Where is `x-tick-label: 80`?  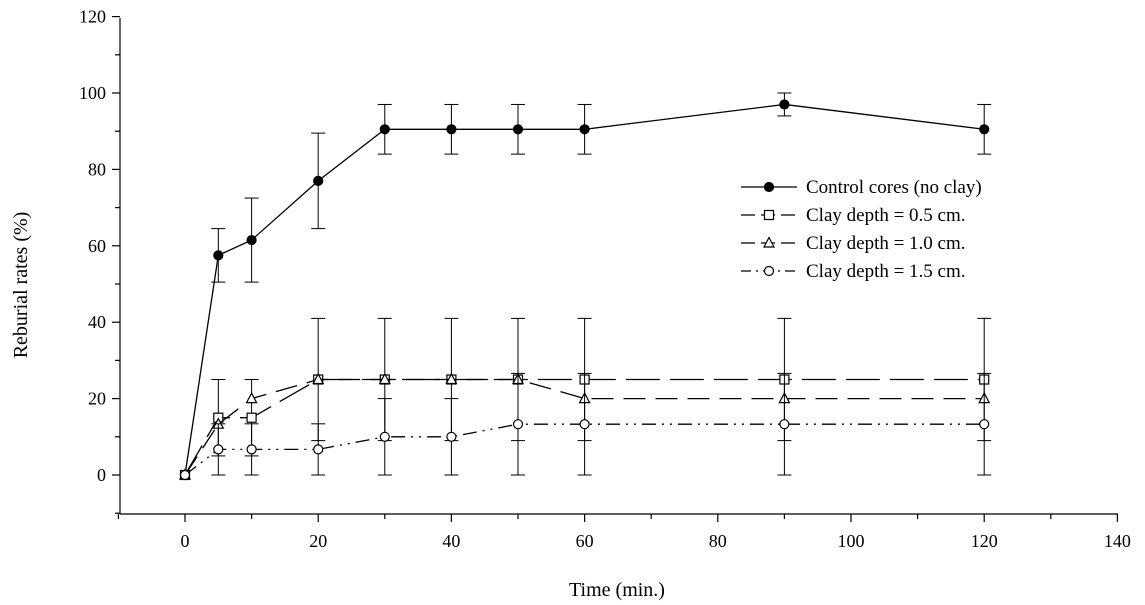
x-tick-label: 80 is located at coordinates (718, 541).